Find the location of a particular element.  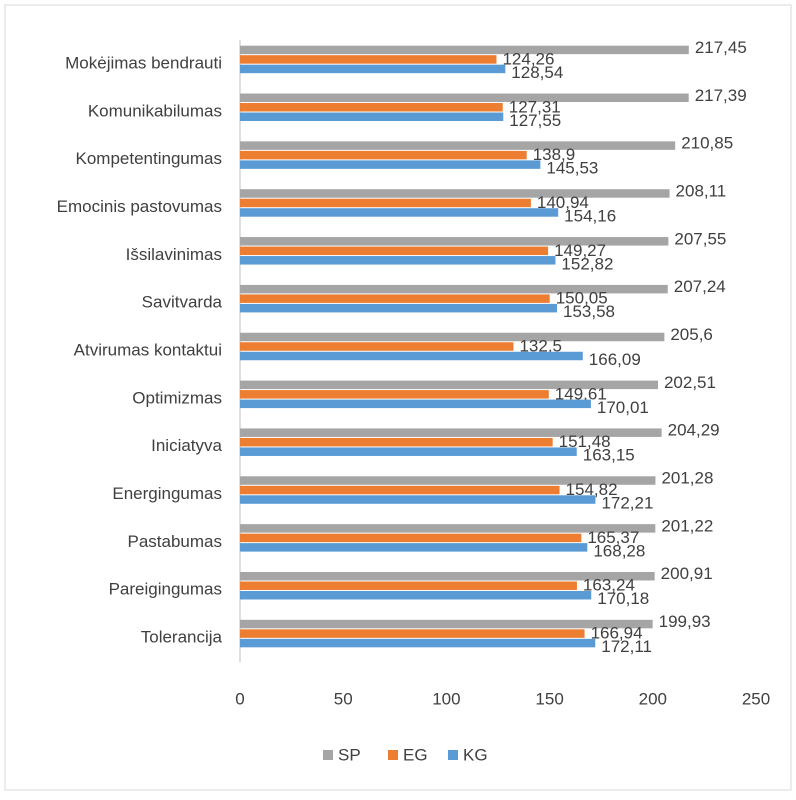

value-label: 170,18 is located at coordinates (623, 598).